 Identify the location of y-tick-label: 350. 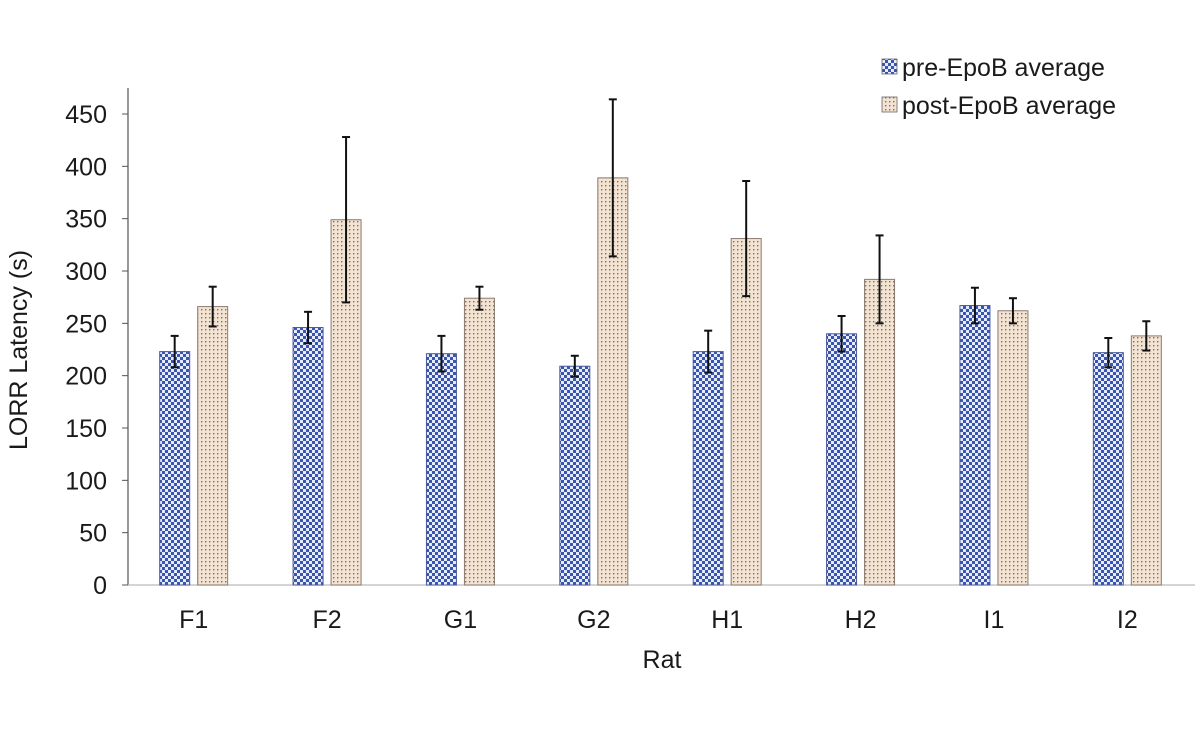
(86, 220).